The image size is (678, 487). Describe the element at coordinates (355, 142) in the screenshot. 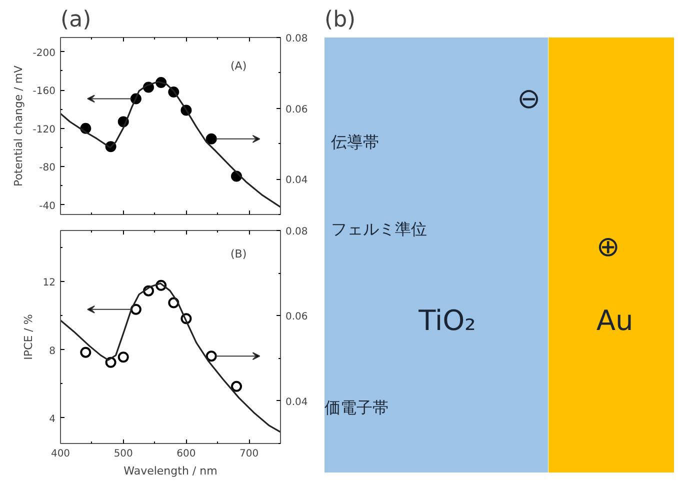

I see `text: 伝導帯` at that location.